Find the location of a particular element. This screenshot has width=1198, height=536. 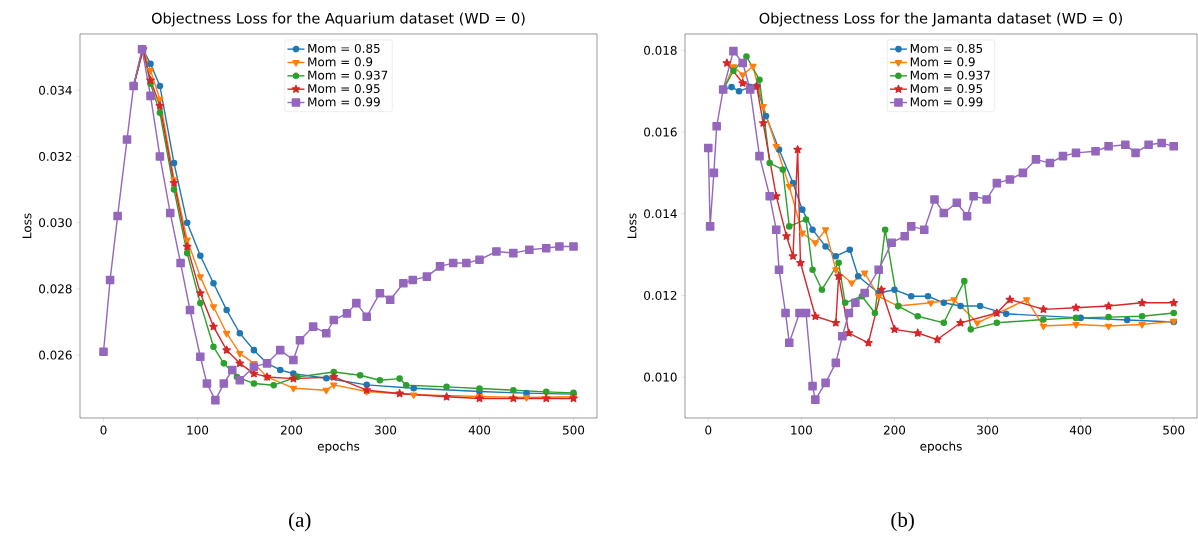

y-tick-label: 0.010 is located at coordinates (660, 377).